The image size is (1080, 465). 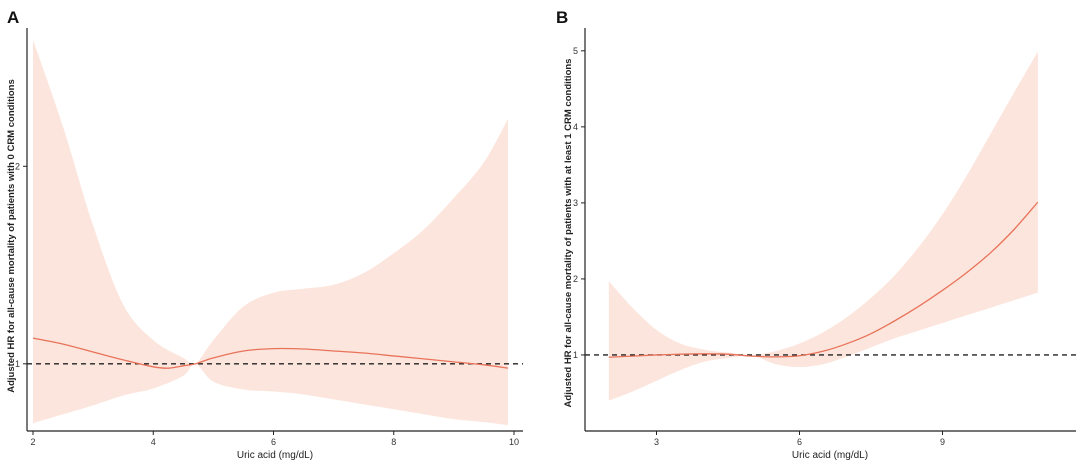 What do you see at coordinates (656, 442) in the screenshot?
I see `panel-b-x-tick-label: 3` at bounding box center [656, 442].